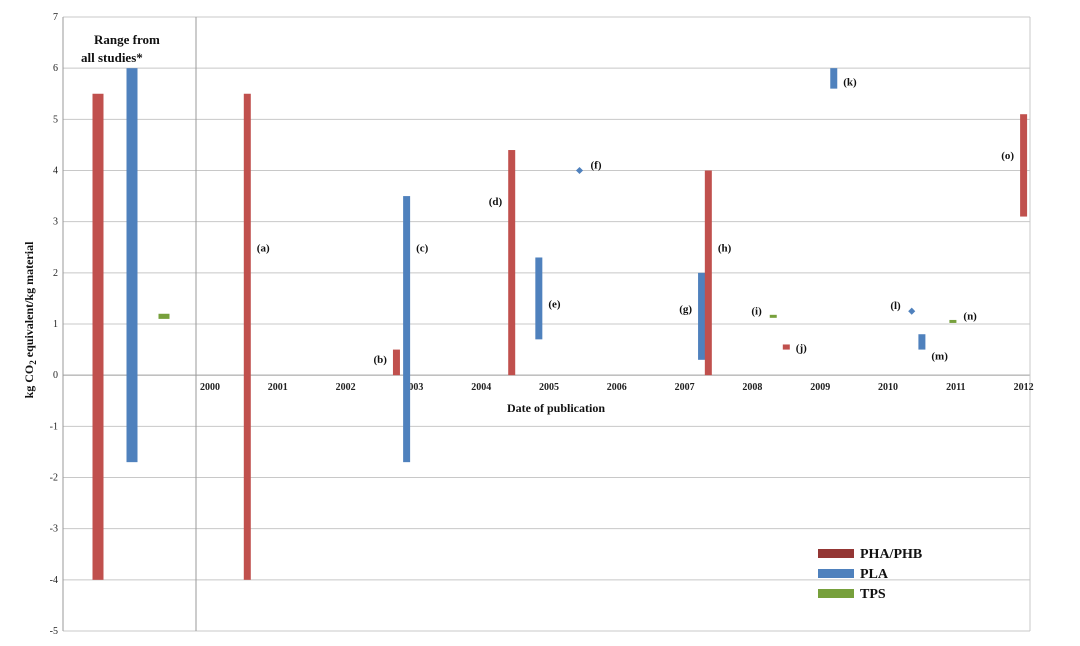 This screenshot has width=1080, height=646. I want to click on x-tick-2007: 2007, so click(685, 387).